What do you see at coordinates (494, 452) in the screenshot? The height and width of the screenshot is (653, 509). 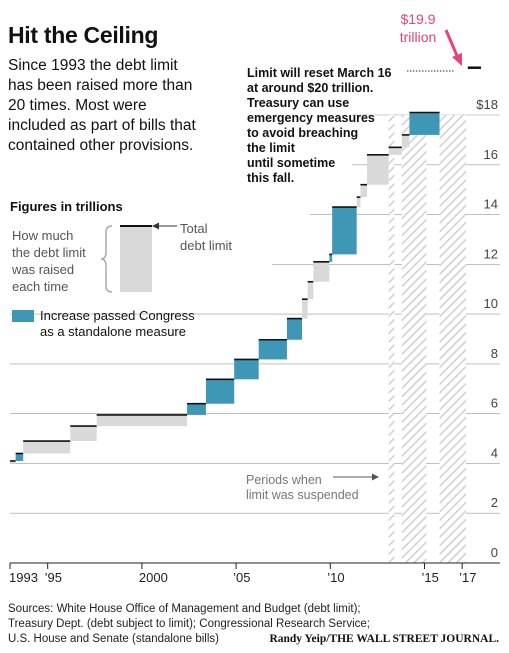 I see `y-tick-label: 4` at bounding box center [494, 452].